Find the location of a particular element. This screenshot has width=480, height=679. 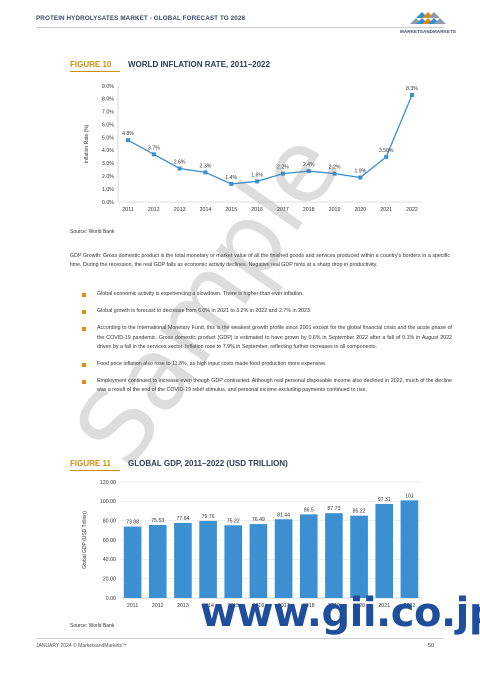

data-label: 1.6% is located at coordinates (257, 175).